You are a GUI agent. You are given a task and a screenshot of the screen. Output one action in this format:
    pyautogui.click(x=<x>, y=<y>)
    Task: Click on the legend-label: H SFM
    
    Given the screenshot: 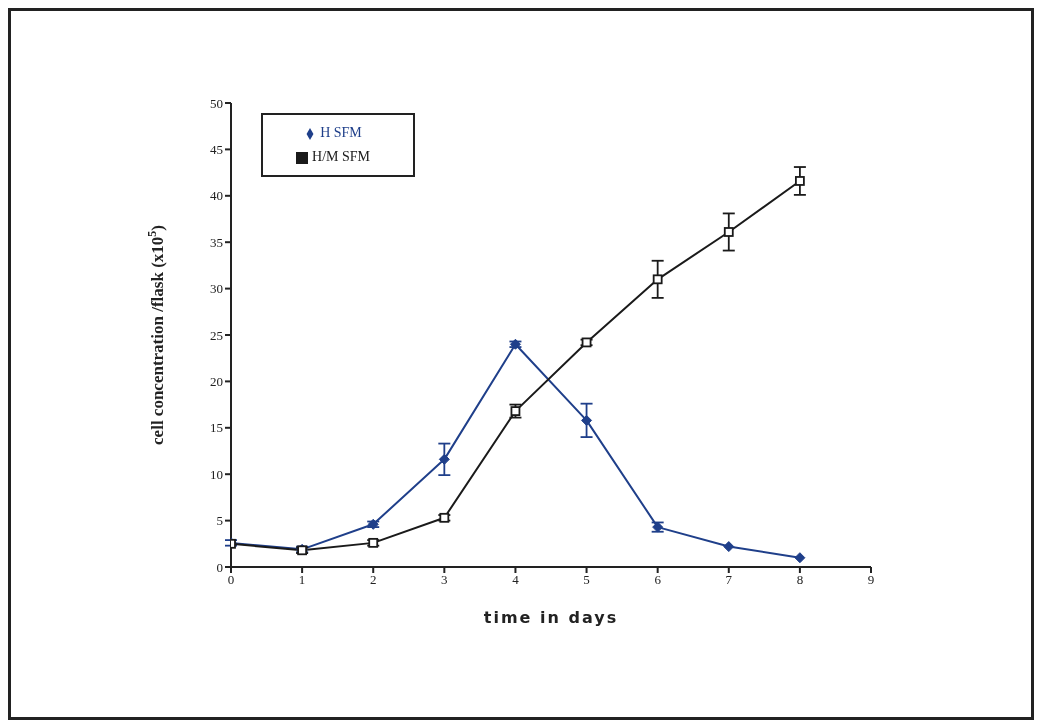 What is the action you would take?
    pyautogui.click(x=341, y=132)
    